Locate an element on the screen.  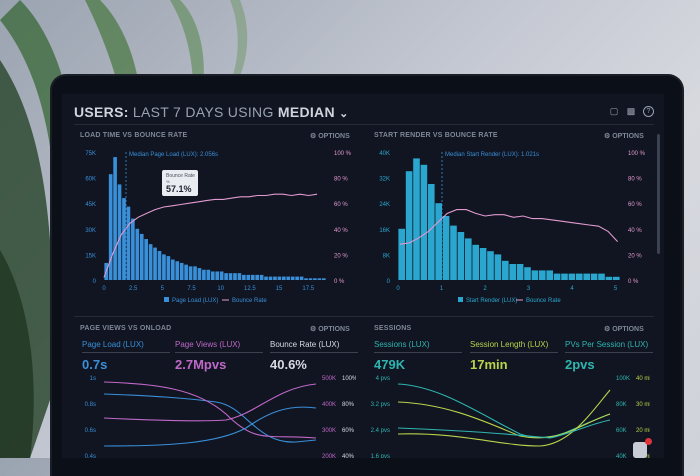
title-prefix: USERS: is located at coordinates (101, 112).